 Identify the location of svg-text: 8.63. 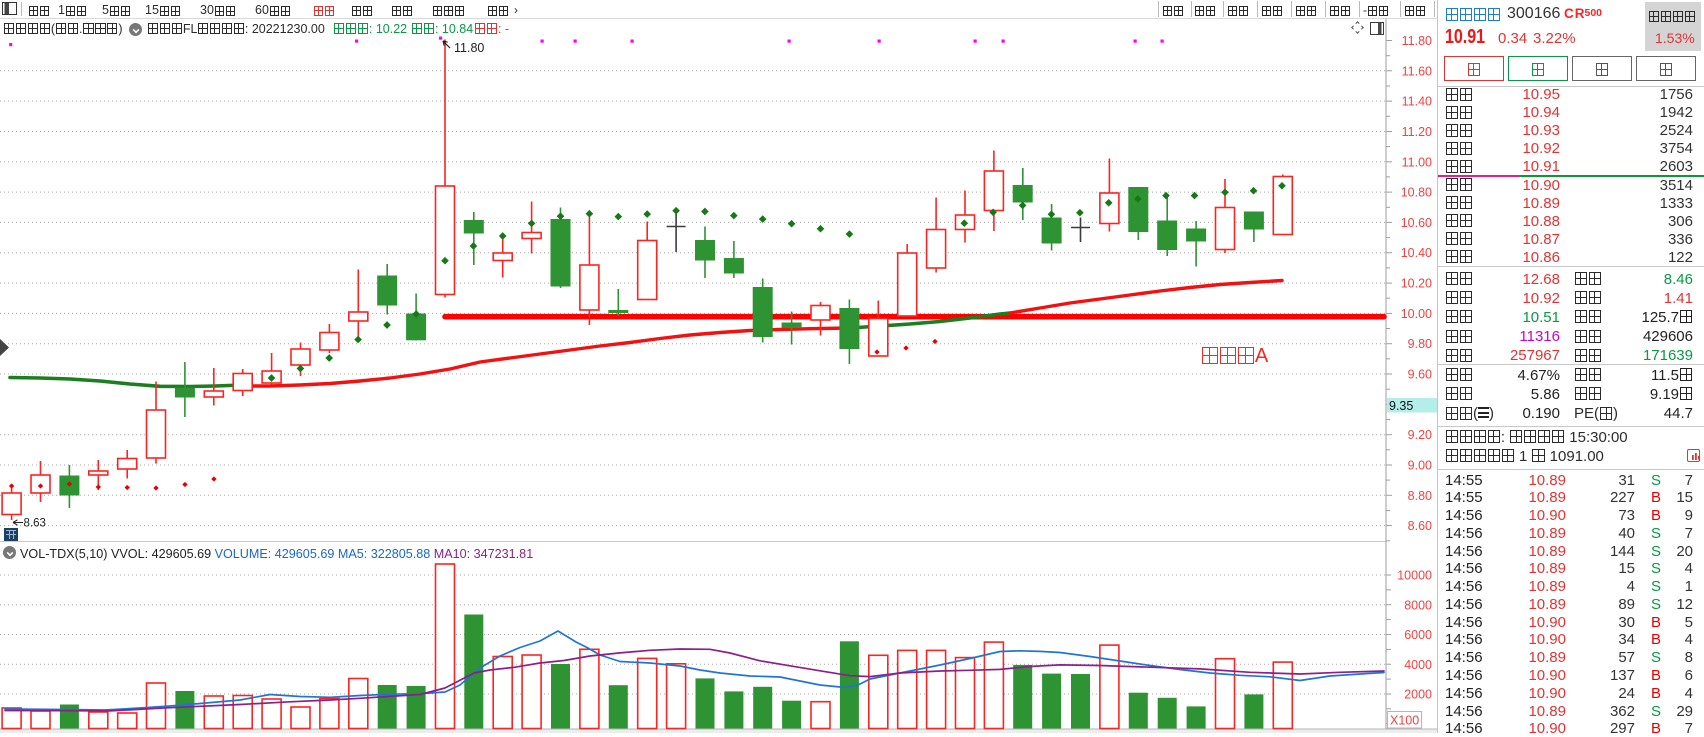
(35, 524).